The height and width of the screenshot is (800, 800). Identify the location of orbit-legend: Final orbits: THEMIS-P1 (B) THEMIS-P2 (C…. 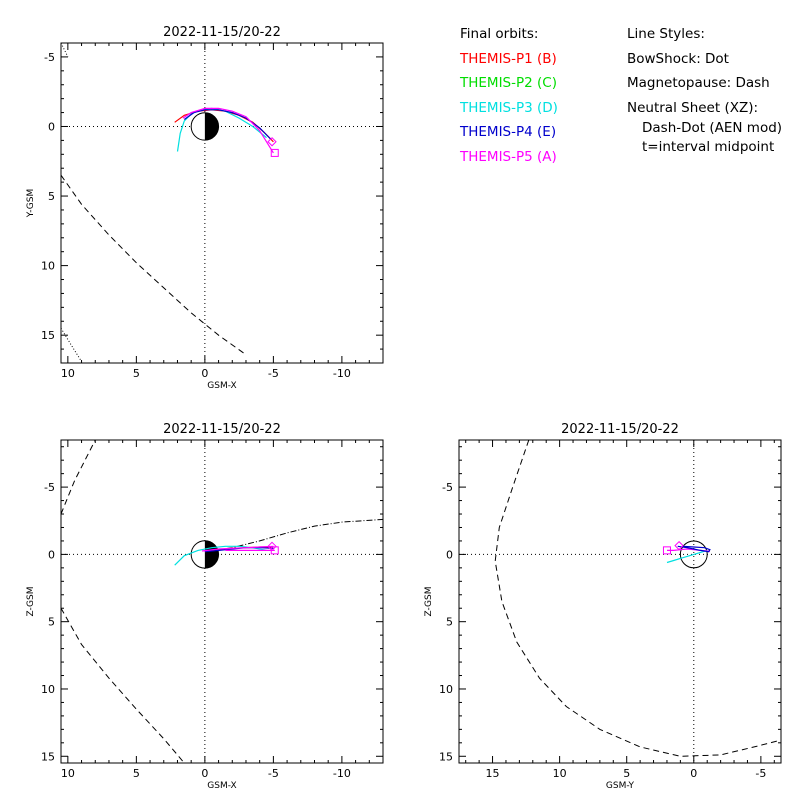
(509, 95).